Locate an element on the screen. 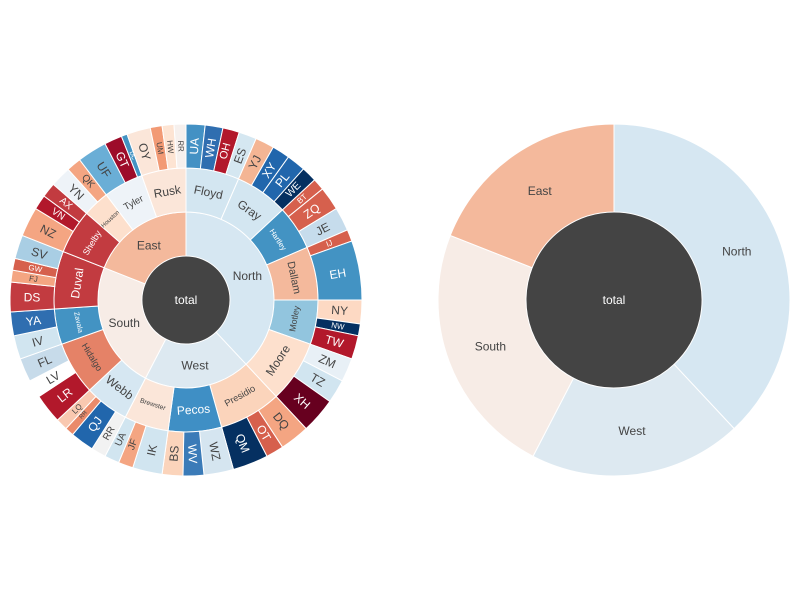 The height and width of the screenshot is (605, 800). leaf-label-um: UM is located at coordinates (159, 148).